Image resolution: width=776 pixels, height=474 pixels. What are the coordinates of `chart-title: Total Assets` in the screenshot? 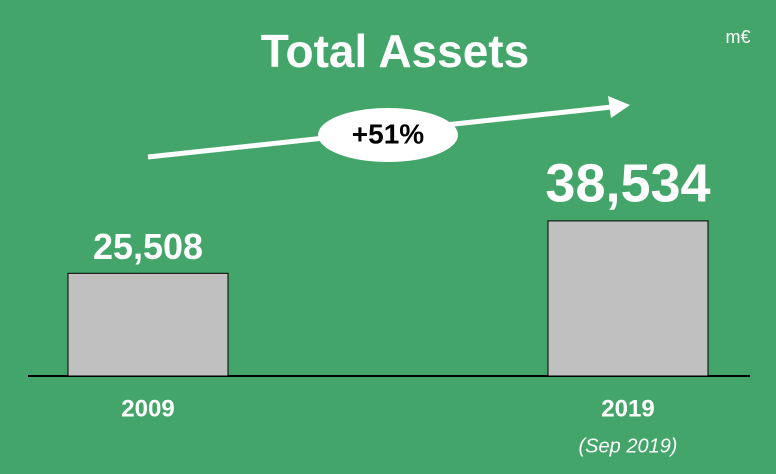 It's located at (395, 51).